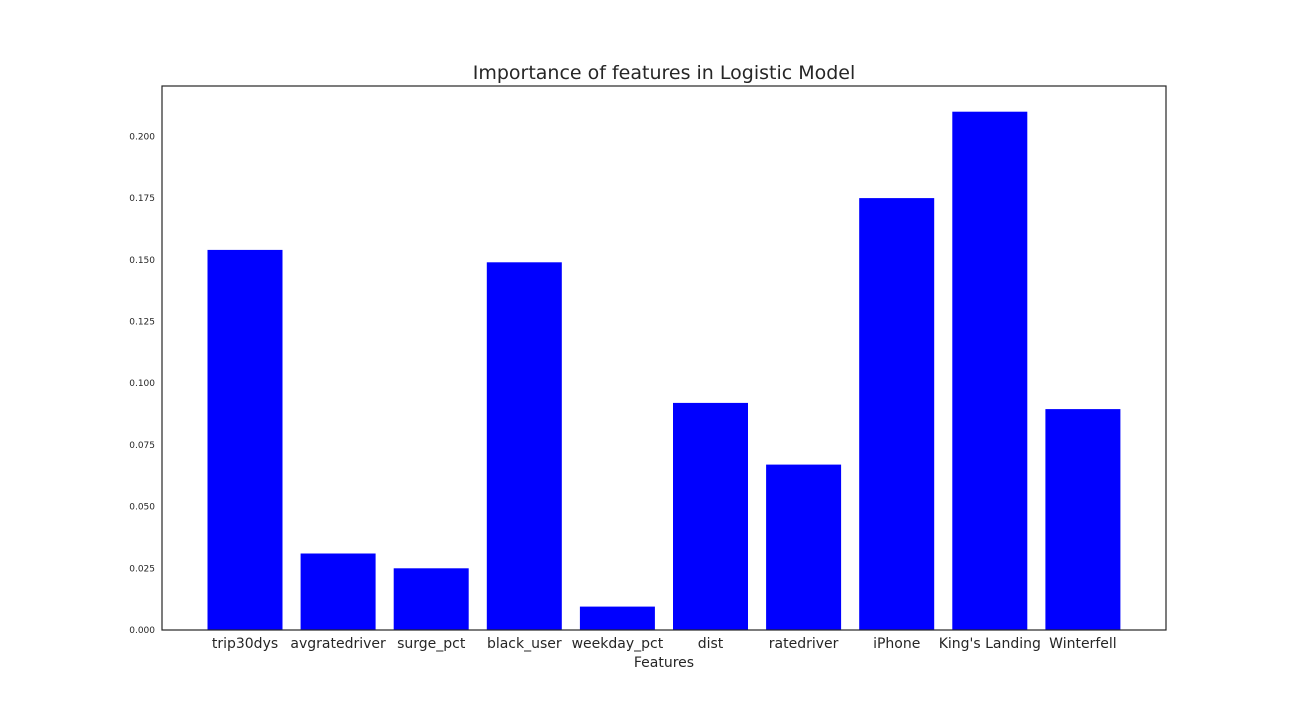  Describe the element at coordinates (431, 644) in the screenshot. I see `x-tick-label: surge_pct` at that location.